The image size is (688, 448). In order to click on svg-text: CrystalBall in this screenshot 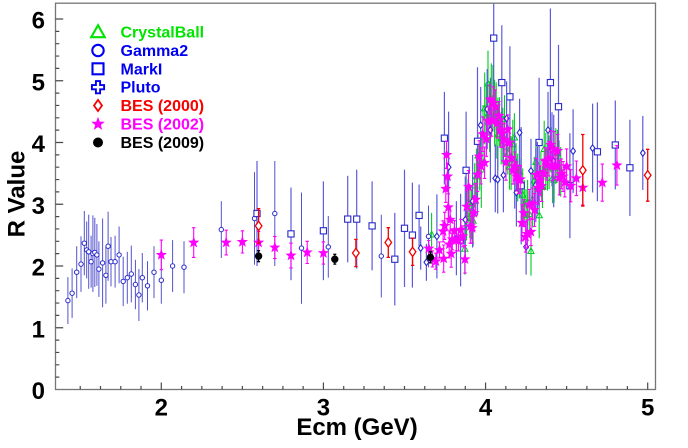, I will do `click(163, 33)`.